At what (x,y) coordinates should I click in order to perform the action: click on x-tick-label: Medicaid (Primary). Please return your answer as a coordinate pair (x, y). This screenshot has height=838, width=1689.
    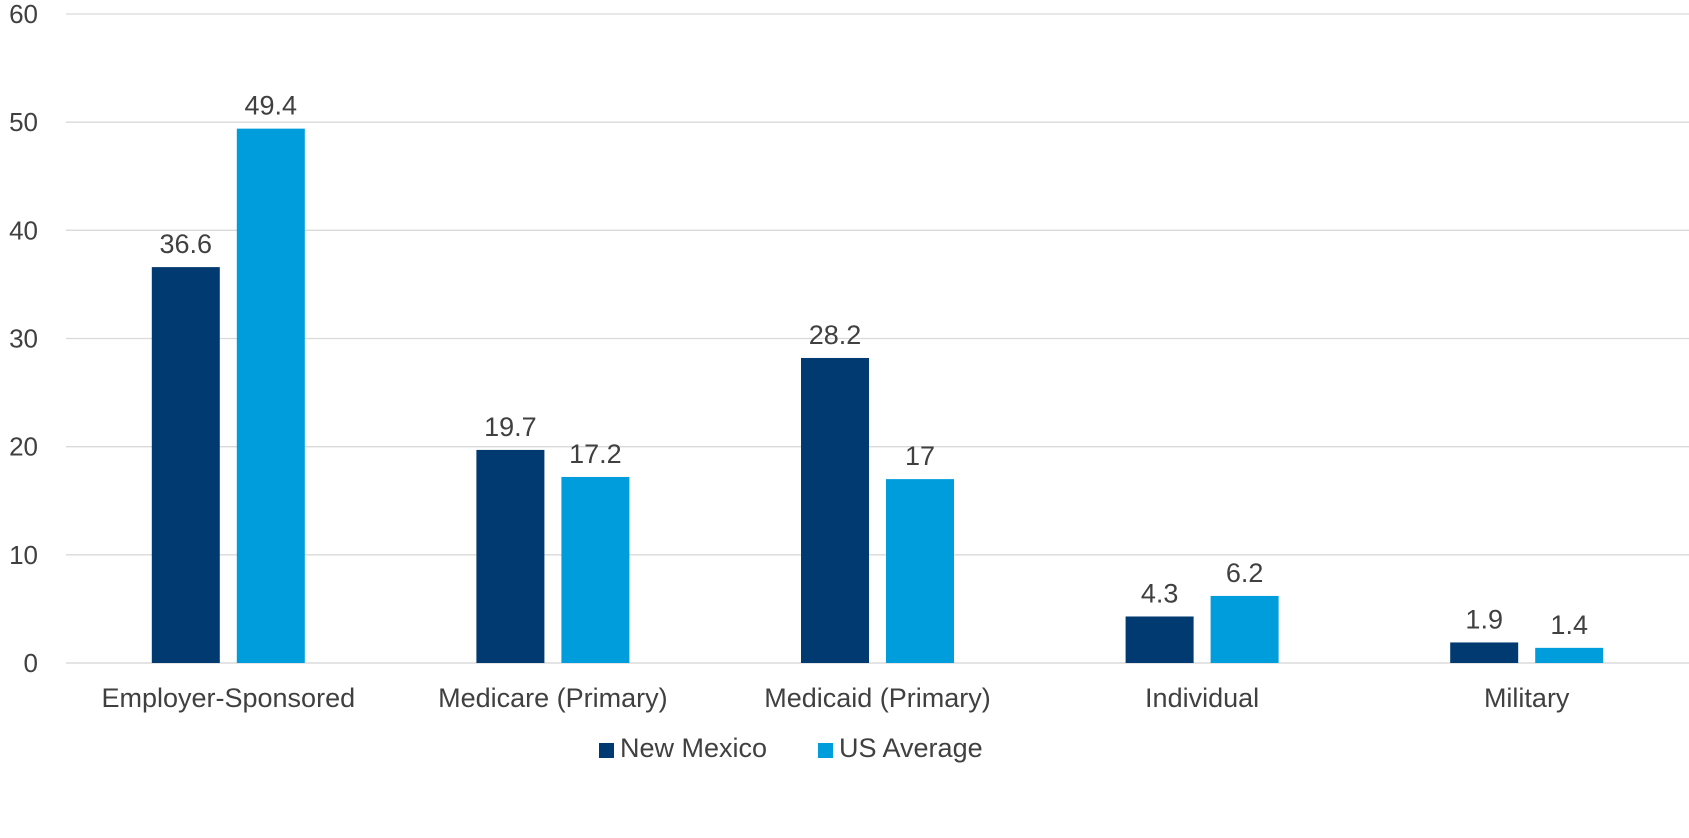
    Looking at the image, I should click on (877, 698).